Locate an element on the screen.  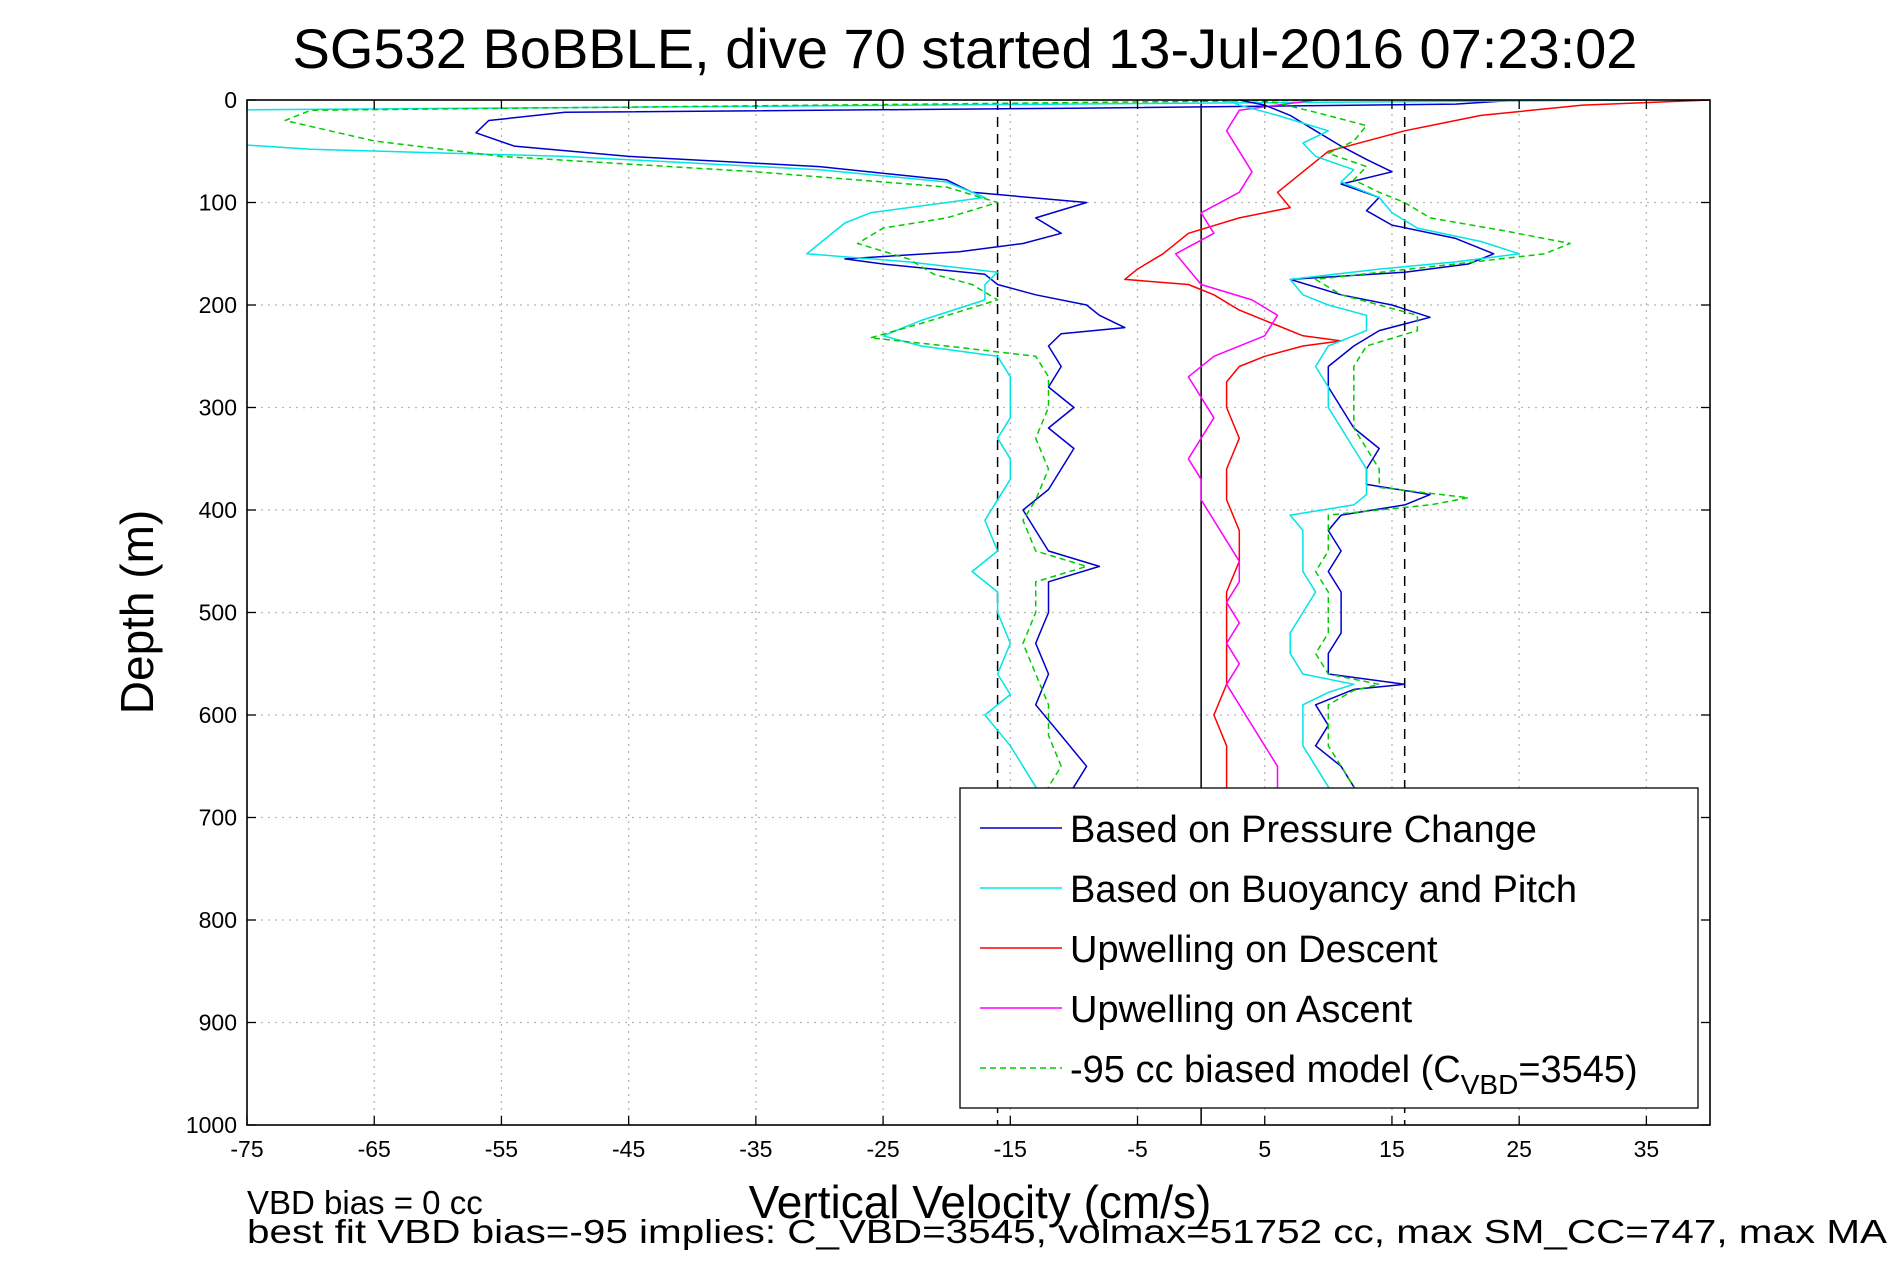
x-axis-label: Vertical Velocity (cm/s) is located at coordinates (980, 1202).